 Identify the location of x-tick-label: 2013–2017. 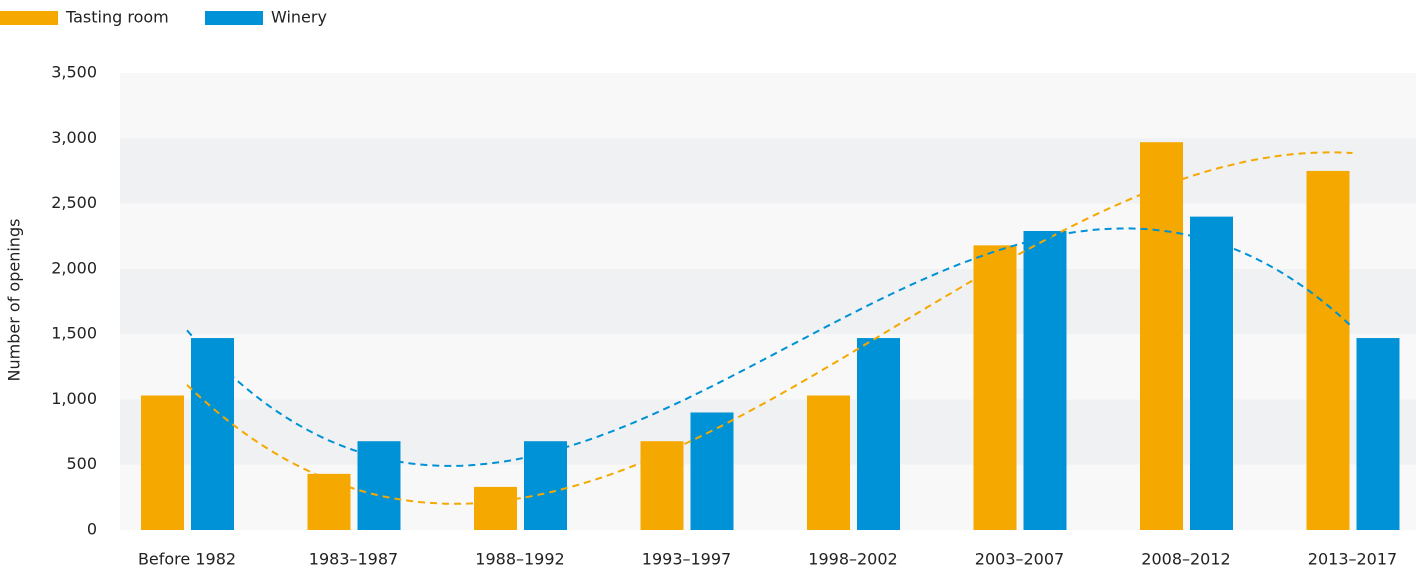
(1352, 559).